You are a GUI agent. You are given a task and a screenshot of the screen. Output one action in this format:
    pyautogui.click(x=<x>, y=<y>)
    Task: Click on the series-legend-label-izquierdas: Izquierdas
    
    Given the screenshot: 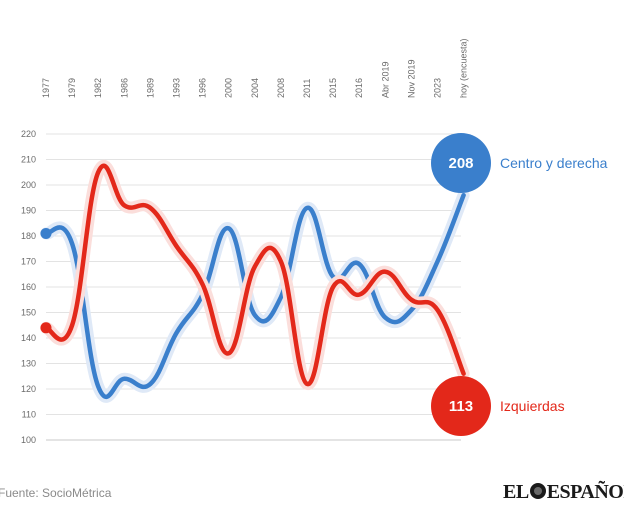 What is the action you would take?
    pyautogui.click(x=532, y=406)
    